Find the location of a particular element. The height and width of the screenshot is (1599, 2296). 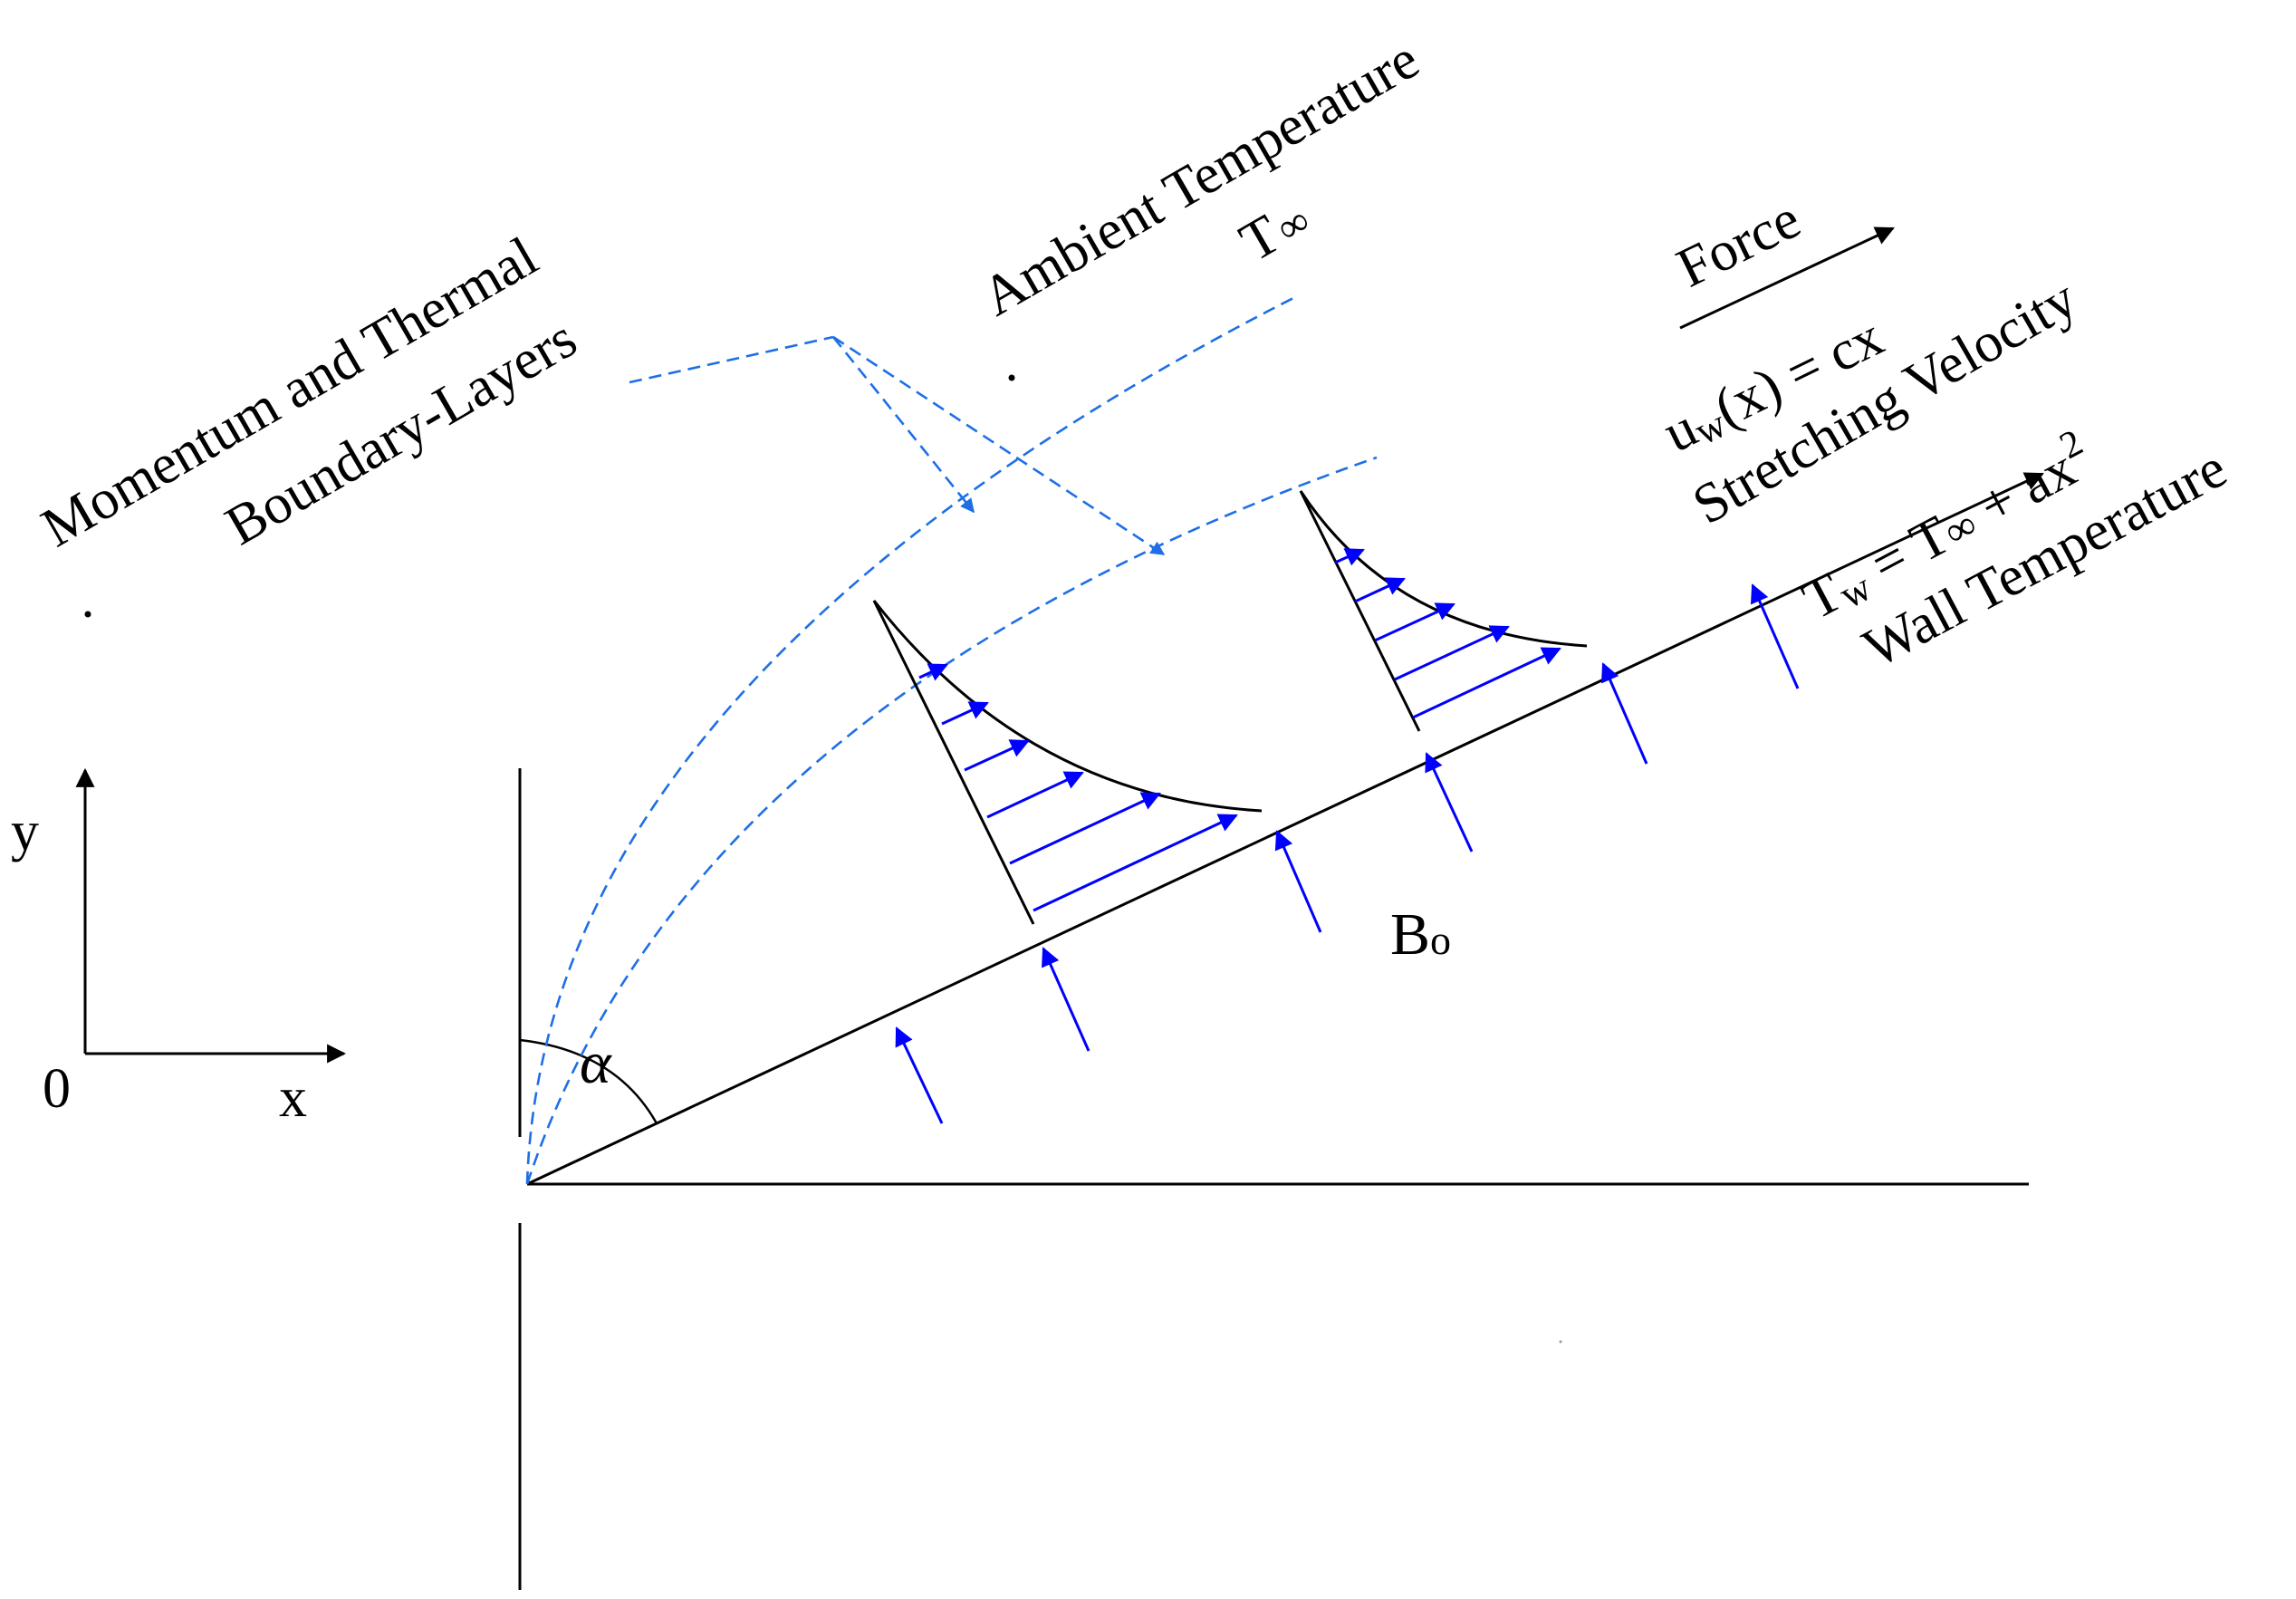

angle-arc is located at coordinates (588, 1081).